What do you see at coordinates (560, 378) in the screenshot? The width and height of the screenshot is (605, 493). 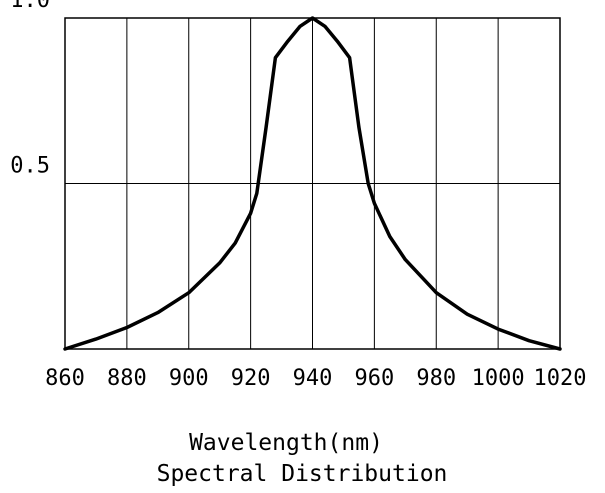 I see `x-tick-label-1020: 1020` at bounding box center [560, 378].